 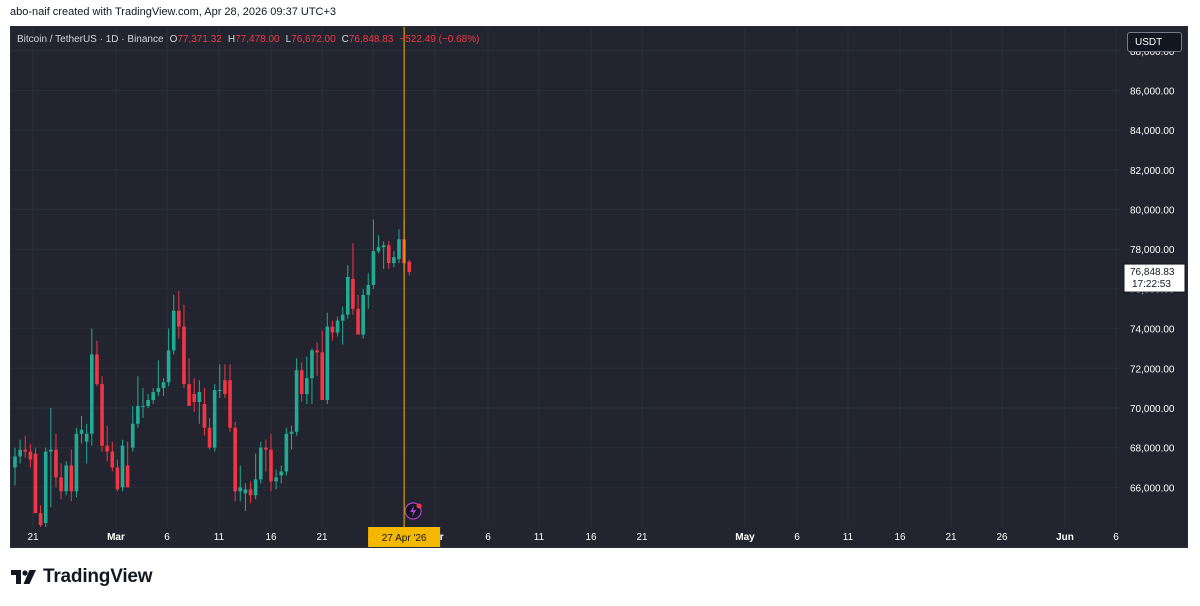 I want to click on high-value: 77,478.00, so click(x=257, y=39).